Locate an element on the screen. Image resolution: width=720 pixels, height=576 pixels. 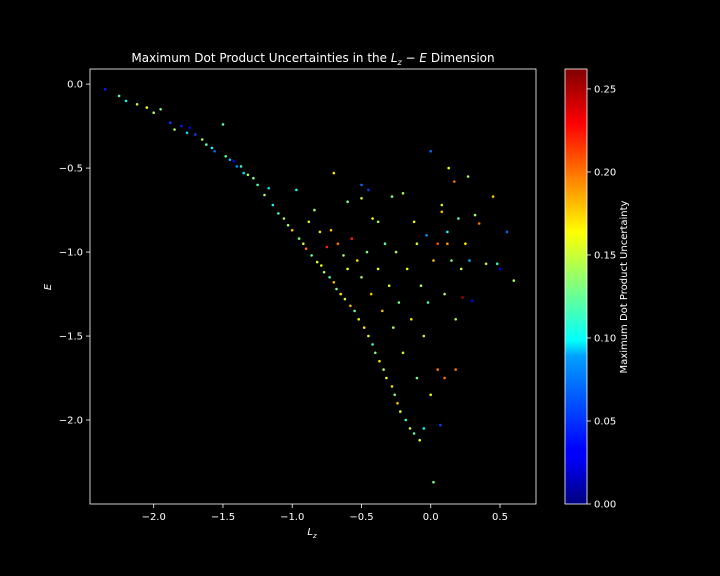
y-axis-label: E is located at coordinates (48, 286).